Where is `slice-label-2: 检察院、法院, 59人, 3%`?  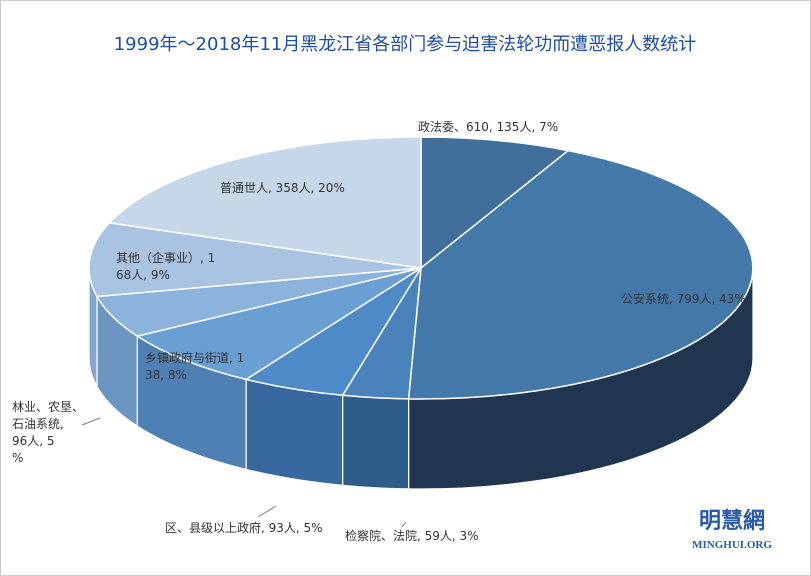
slice-label-2: 检察院、法院, 59人, 3% is located at coordinates (412, 535).